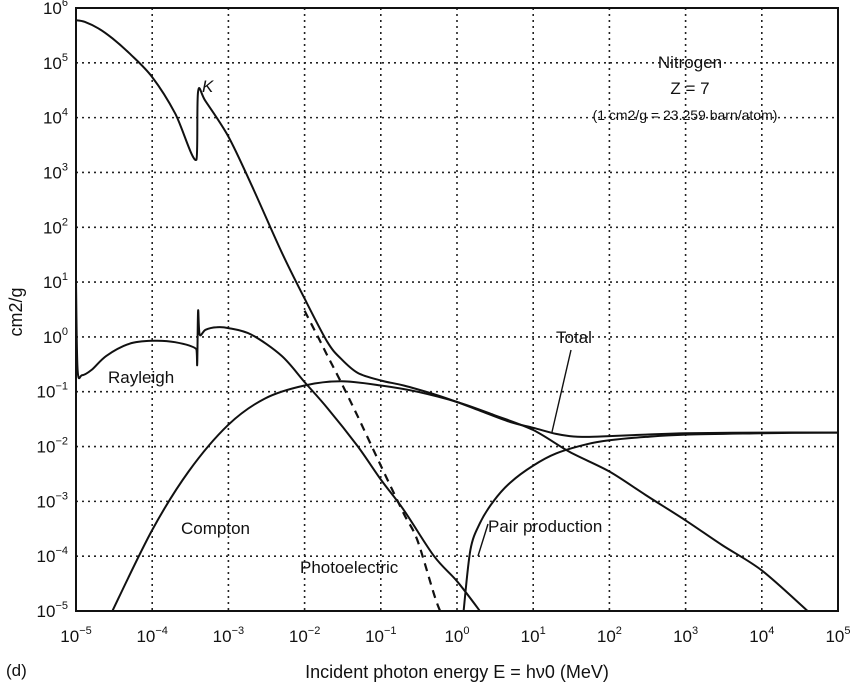  I want to click on x-tick-label: 10², so click(609, 635).